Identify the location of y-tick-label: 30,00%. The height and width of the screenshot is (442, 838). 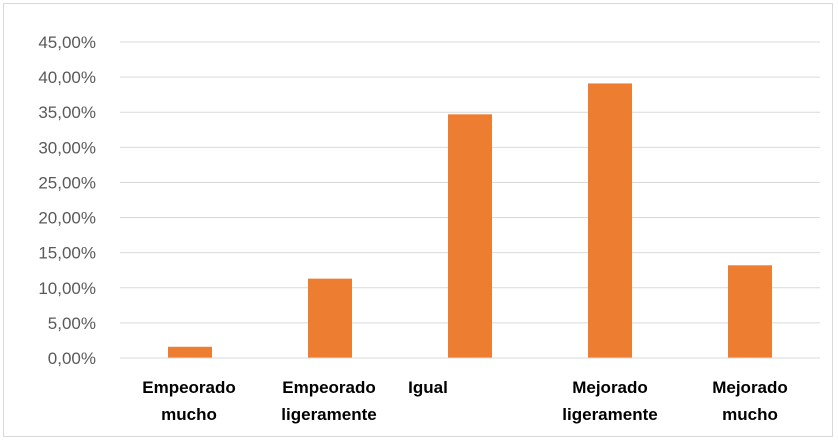
(67, 147).